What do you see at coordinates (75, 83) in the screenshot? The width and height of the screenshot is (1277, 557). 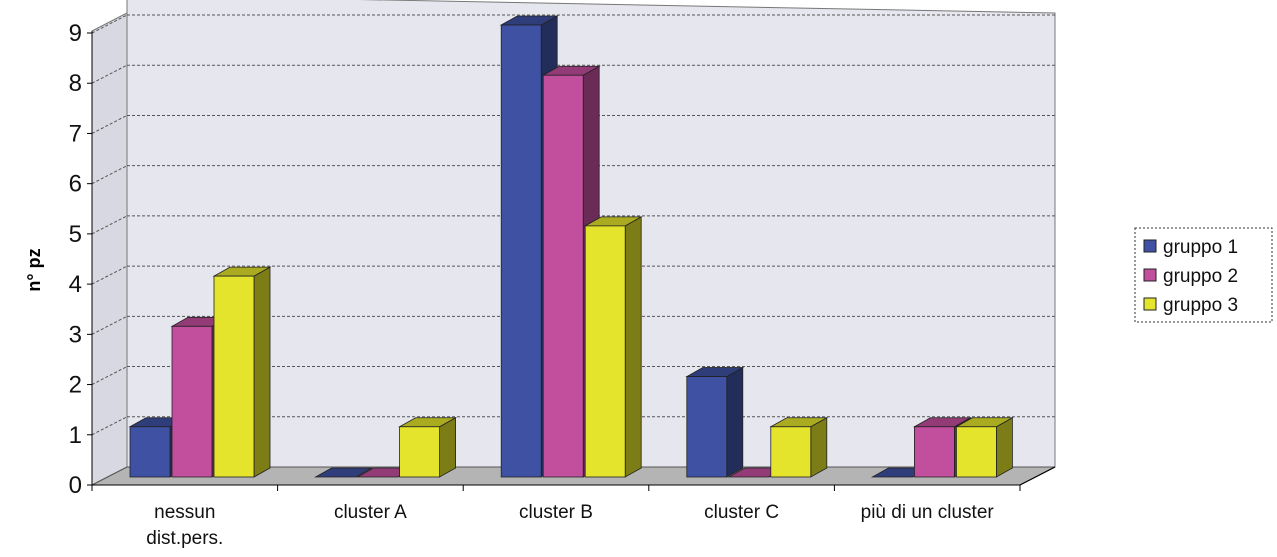 I see `y-tick-label: 8` at bounding box center [75, 83].